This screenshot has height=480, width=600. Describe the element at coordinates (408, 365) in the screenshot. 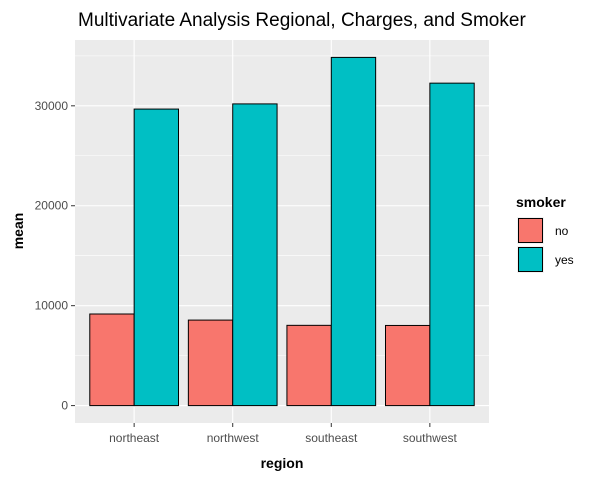

I see `bar-no-southwest` at that location.